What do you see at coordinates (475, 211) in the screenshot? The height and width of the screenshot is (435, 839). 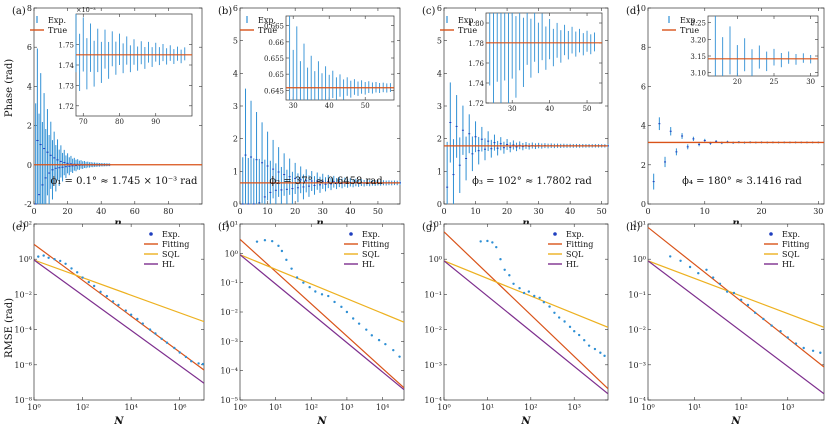 I see `x-tick-label: 10` at bounding box center [475, 211].